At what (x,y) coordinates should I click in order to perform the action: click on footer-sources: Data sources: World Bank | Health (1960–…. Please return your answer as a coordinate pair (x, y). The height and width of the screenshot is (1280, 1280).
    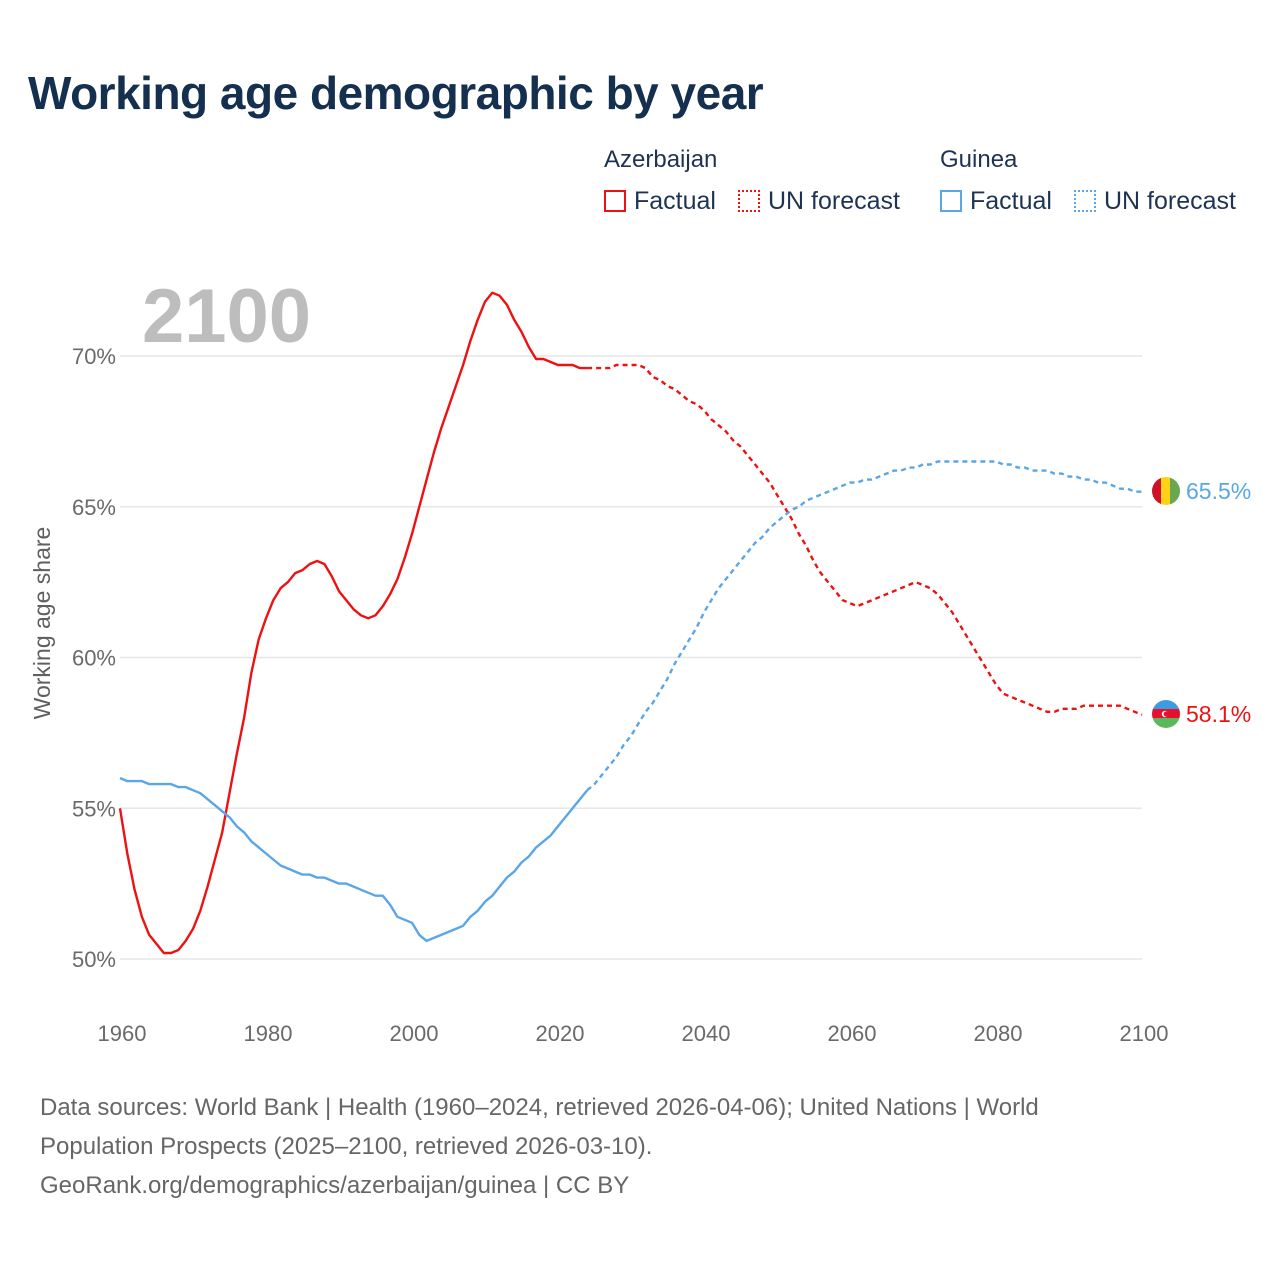
    Looking at the image, I should click on (630, 1146).